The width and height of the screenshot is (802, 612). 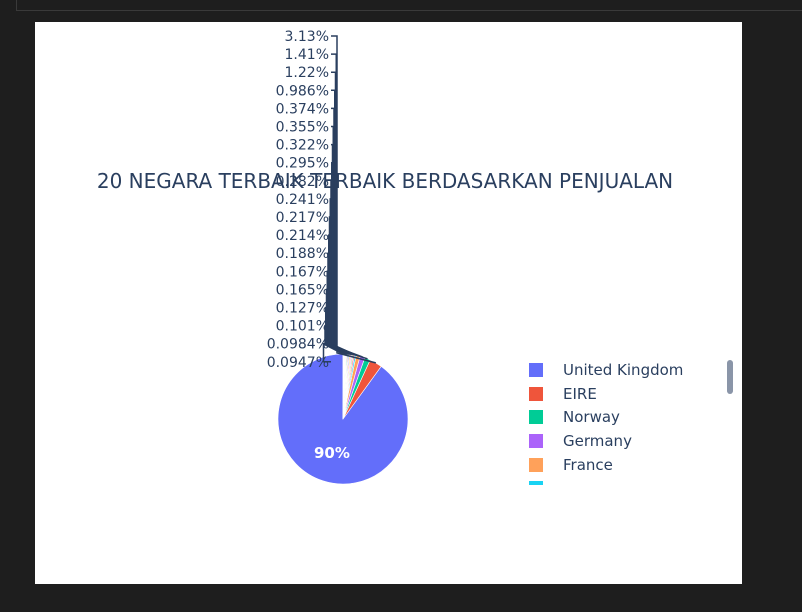 What do you see at coordinates (302, 272) in the screenshot?
I see `slice-label: 0.167%` at bounding box center [302, 272].